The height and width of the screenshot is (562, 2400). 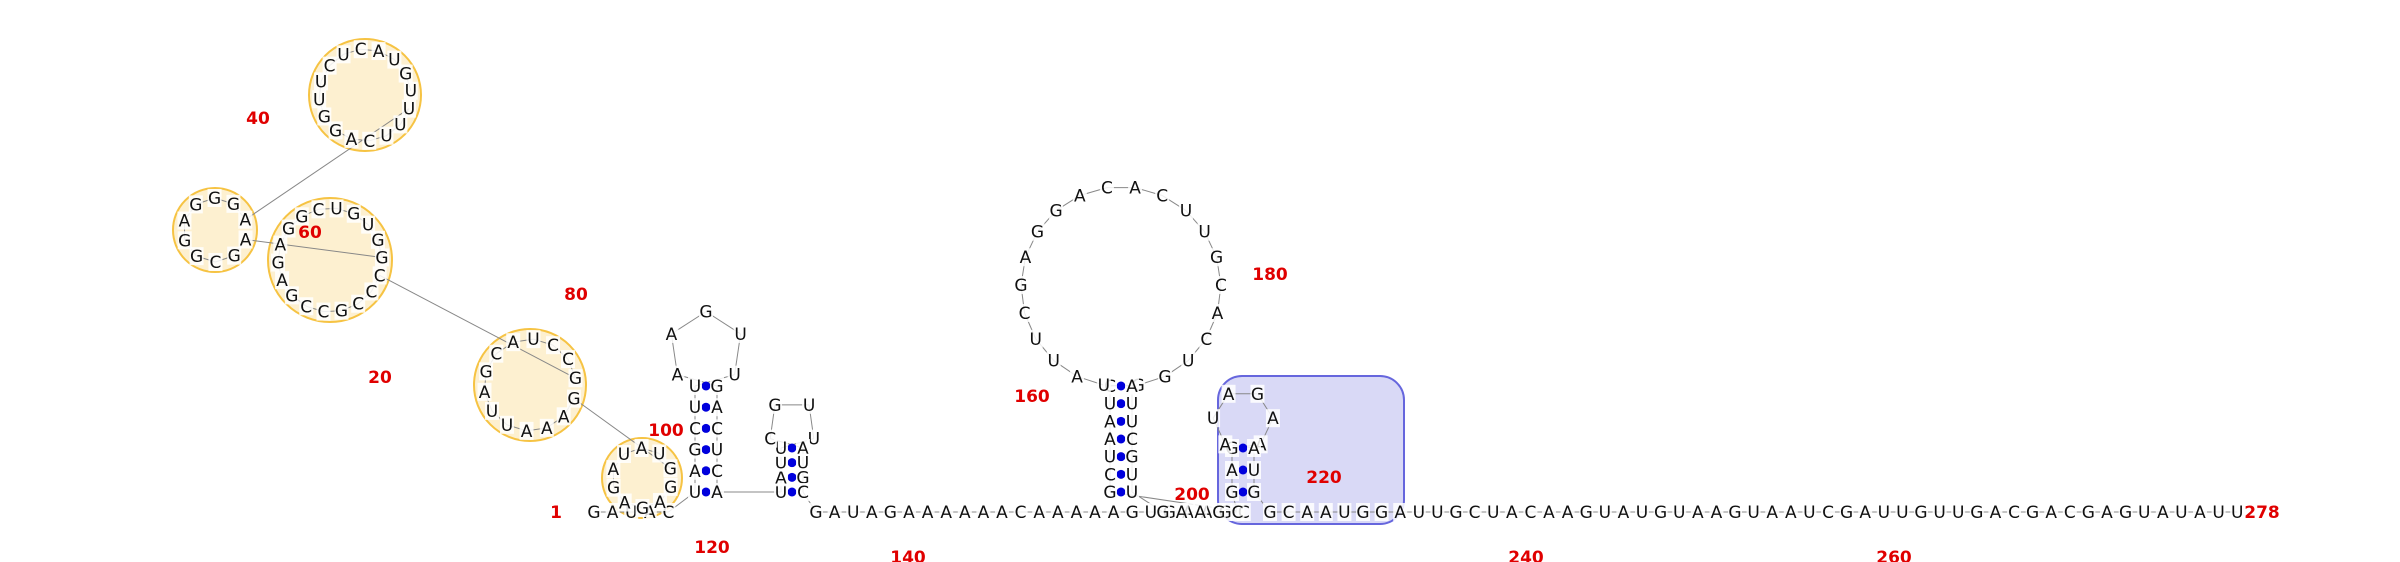 What do you see at coordinates (1526, 555) in the screenshot?
I see `position-number-240: 240` at bounding box center [1526, 555].